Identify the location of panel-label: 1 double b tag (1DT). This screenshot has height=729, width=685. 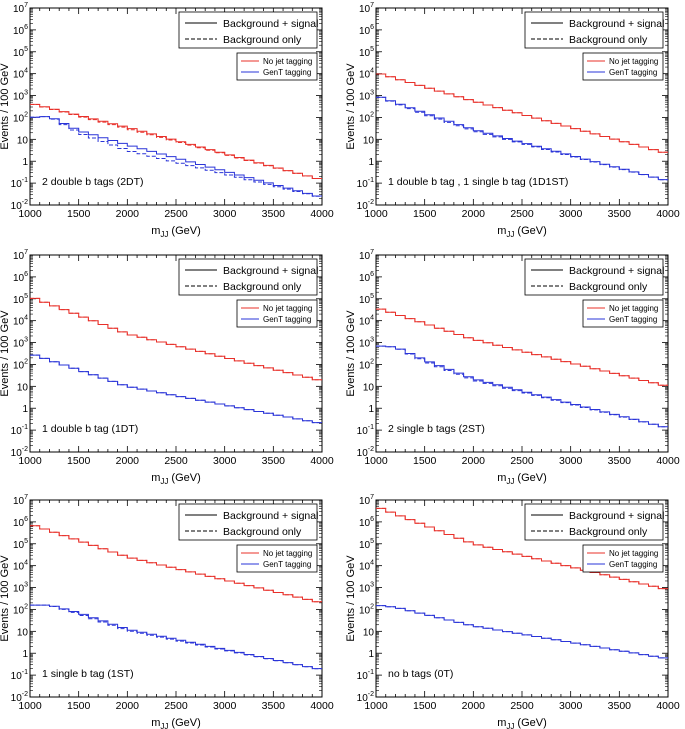
(90, 429).